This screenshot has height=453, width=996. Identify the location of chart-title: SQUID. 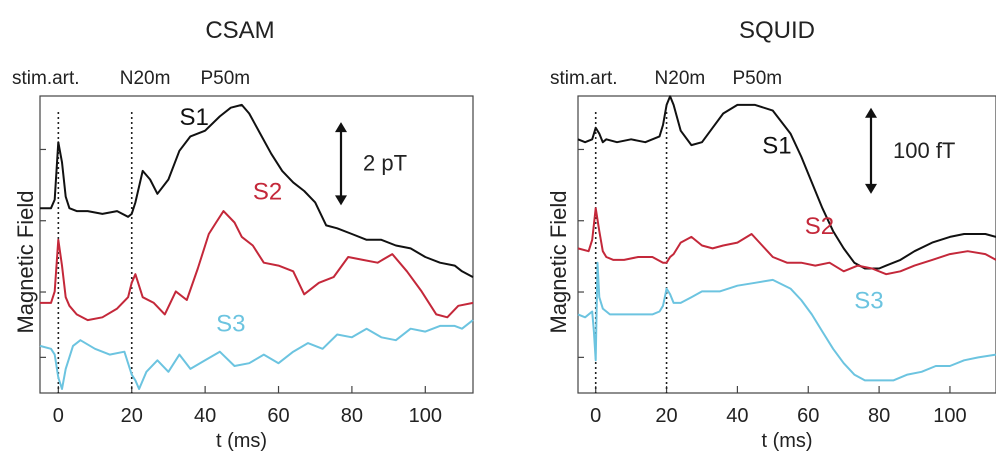
(777, 30).